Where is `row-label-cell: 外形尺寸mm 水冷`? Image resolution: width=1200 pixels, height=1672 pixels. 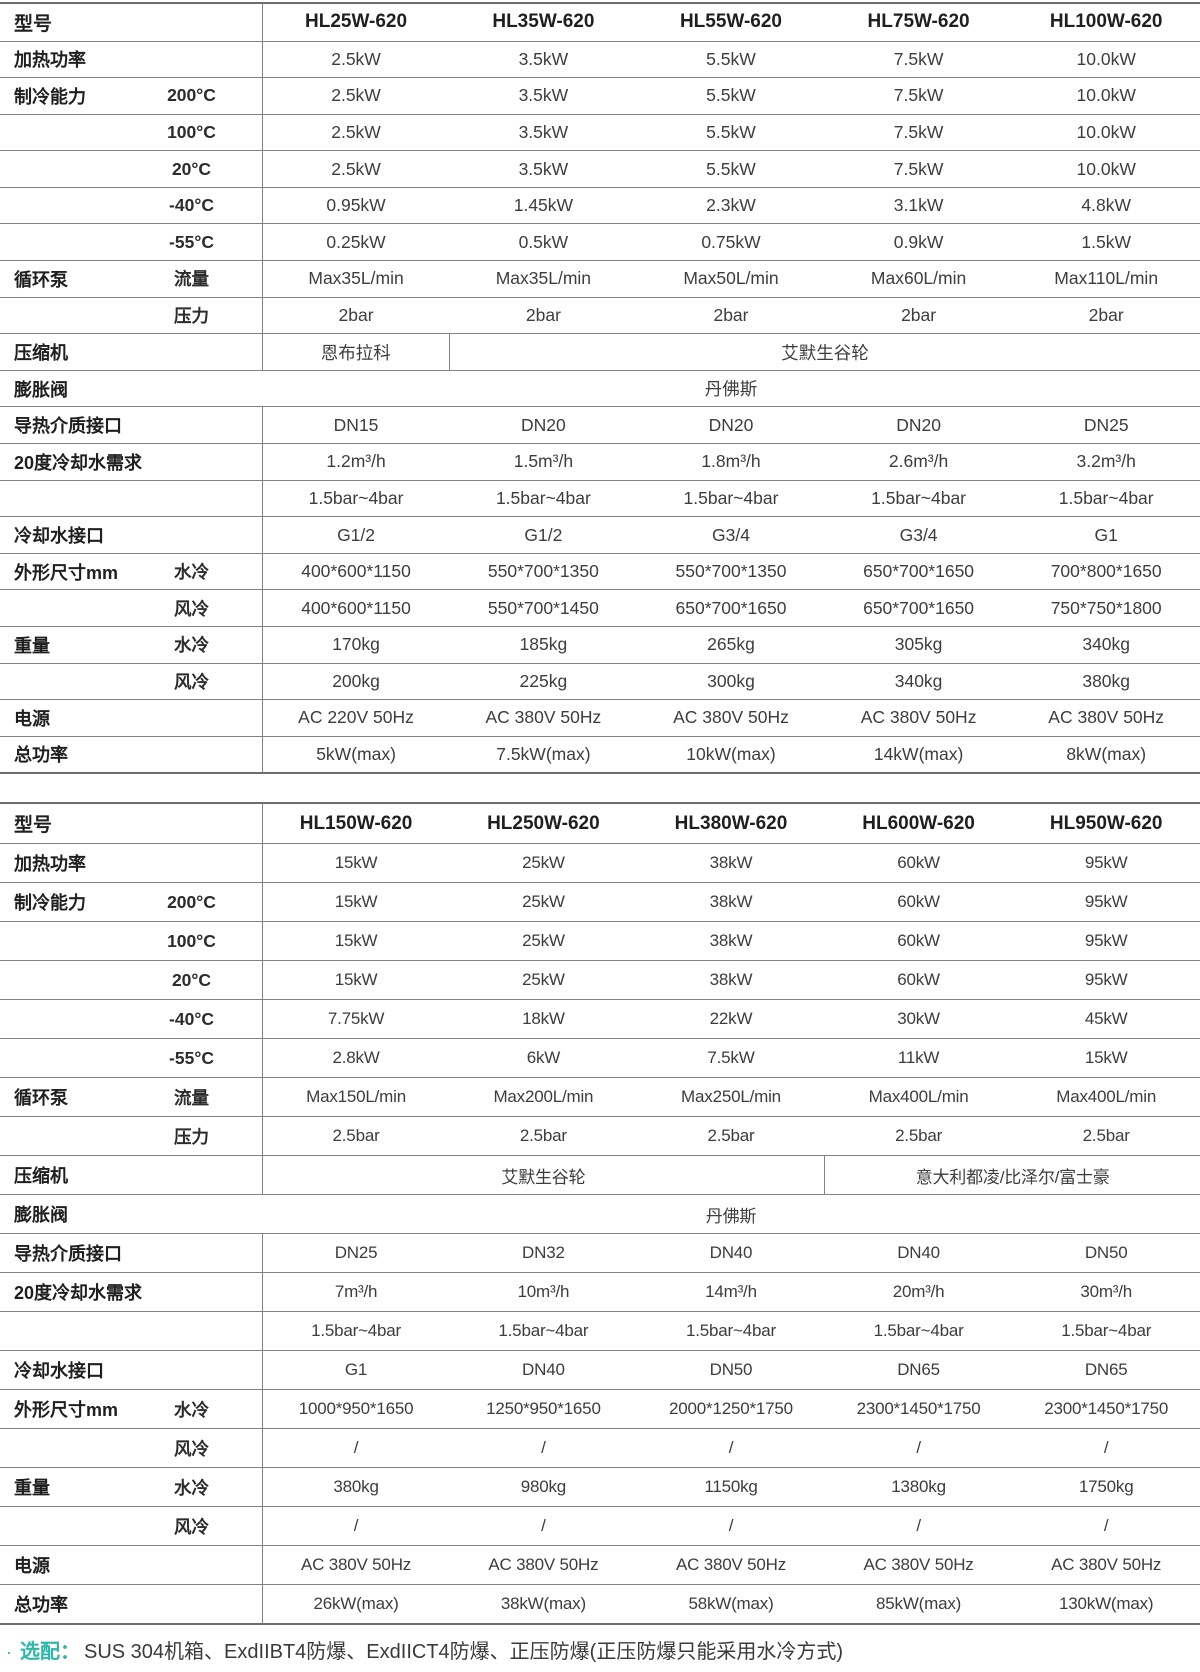 row-label-cell: 外形尺寸mm 水冷 is located at coordinates (131, 1409).